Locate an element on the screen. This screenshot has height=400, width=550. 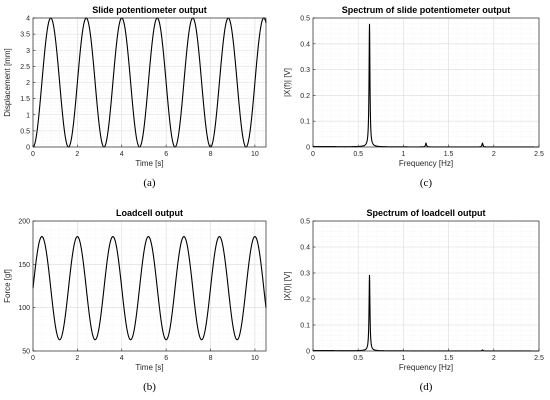
y-tick-label: 200 is located at coordinates (24, 222).